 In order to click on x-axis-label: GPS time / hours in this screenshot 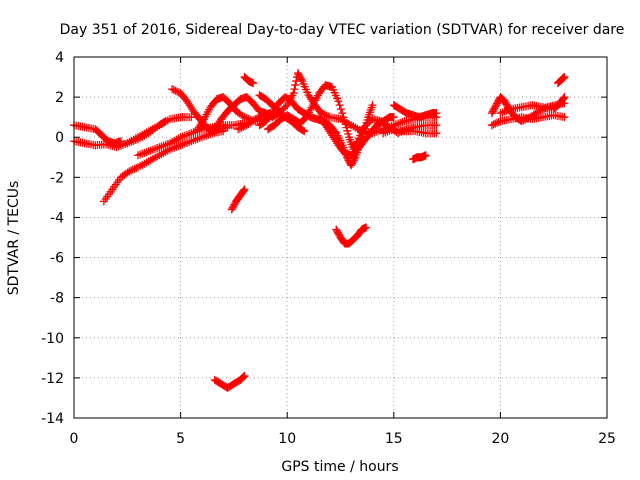, I will do `click(339, 467)`.